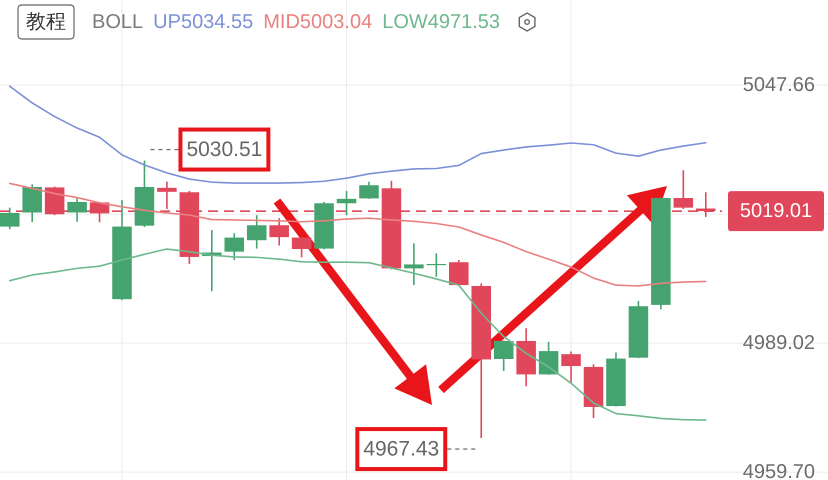 The width and height of the screenshot is (828, 480). What do you see at coordinates (778, 470) in the screenshot?
I see `y-tick-label: 4959.70` at bounding box center [778, 470].